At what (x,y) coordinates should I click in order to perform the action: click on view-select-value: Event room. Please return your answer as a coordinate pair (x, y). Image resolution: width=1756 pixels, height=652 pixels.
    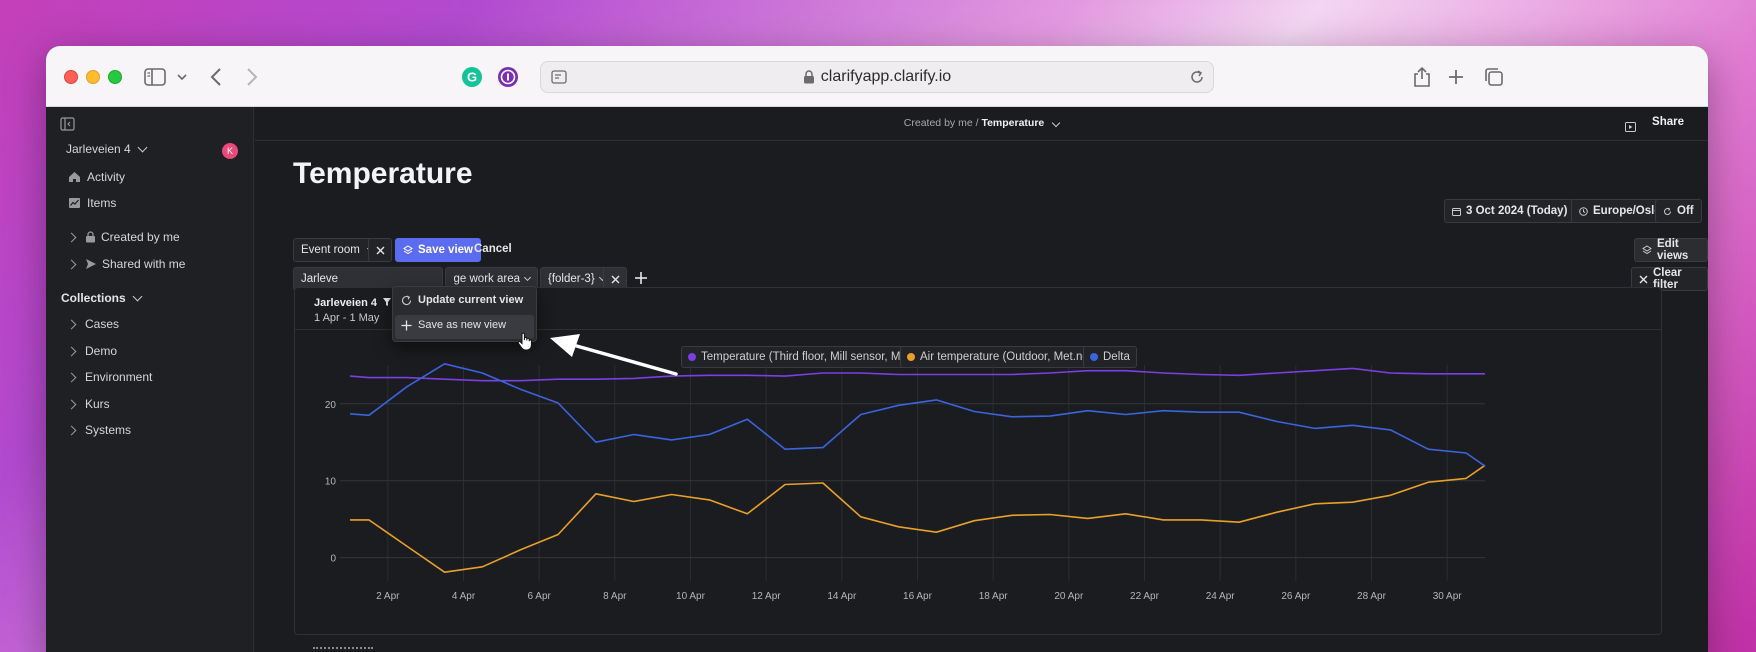
    Looking at the image, I should click on (330, 250).